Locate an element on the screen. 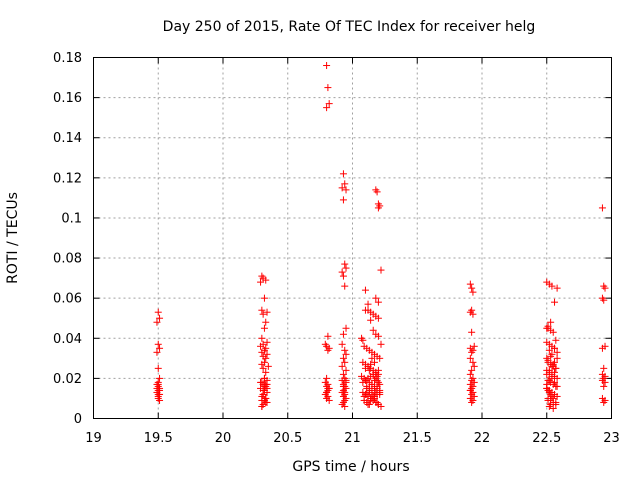 This screenshot has height=480, width=640. x-tick-label: 22.5 is located at coordinates (546, 438).